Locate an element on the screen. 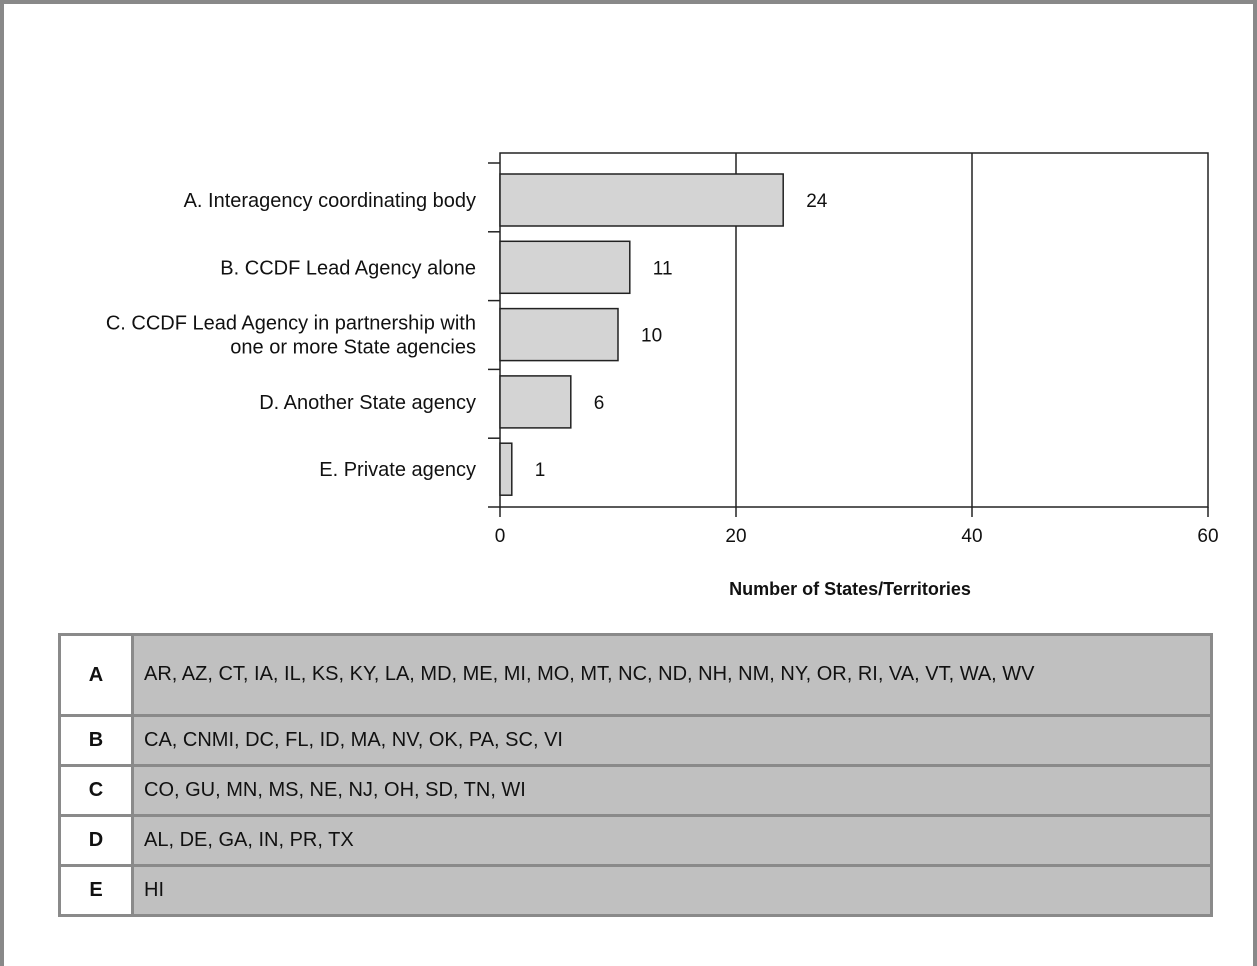 The width and height of the screenshot is (1257, 966). category-label: A. Interagency coordinating body is located at coordinates (330, 201).